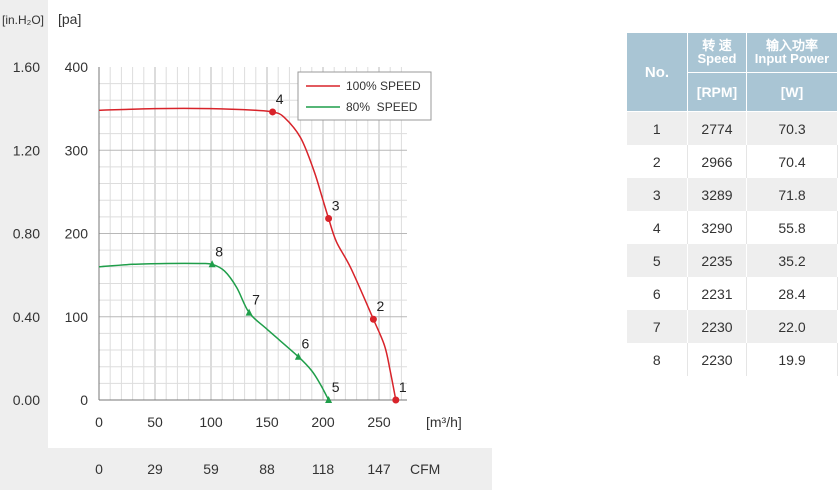 This screenshot has height=490, width=839. What do you see at coordinates (77, 67) in the screenshot?
I see `y-tick-label: 400` at bounding box center [77, 67].